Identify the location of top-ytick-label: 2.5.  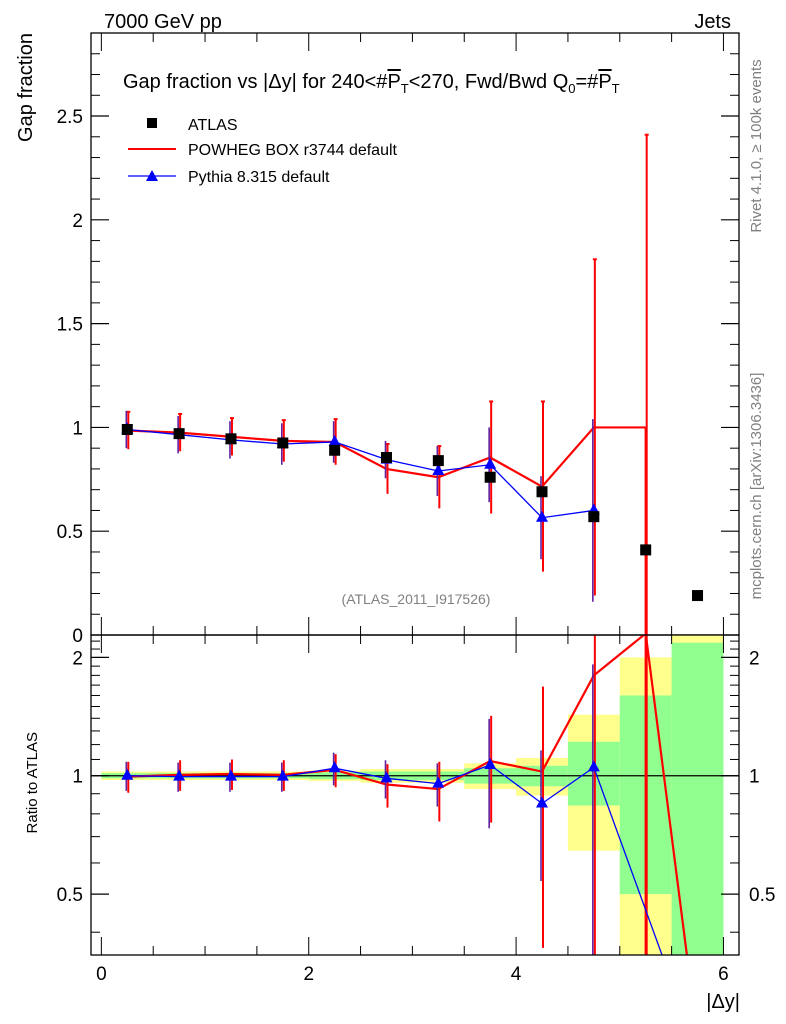
(70, 117).